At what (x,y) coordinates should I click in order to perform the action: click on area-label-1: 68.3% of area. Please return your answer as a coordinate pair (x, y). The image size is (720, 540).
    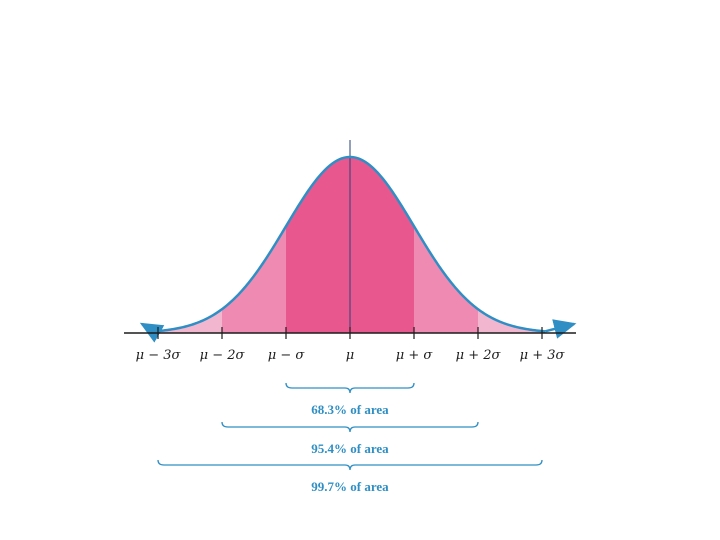
    Looking at the image, I should click on (350, 409).